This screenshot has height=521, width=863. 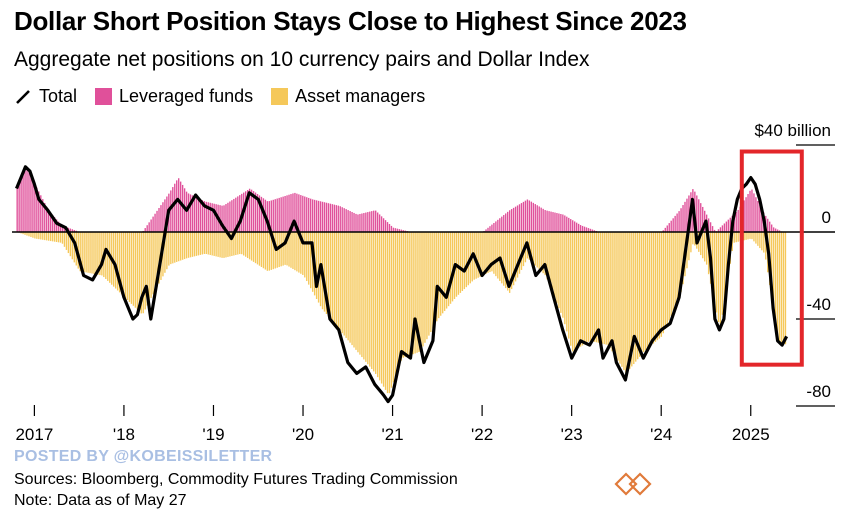 What do you see at coordinates (633, 484) in the screenshot?
I see `publisher-logo-icon` at bounding box center [633, 484].